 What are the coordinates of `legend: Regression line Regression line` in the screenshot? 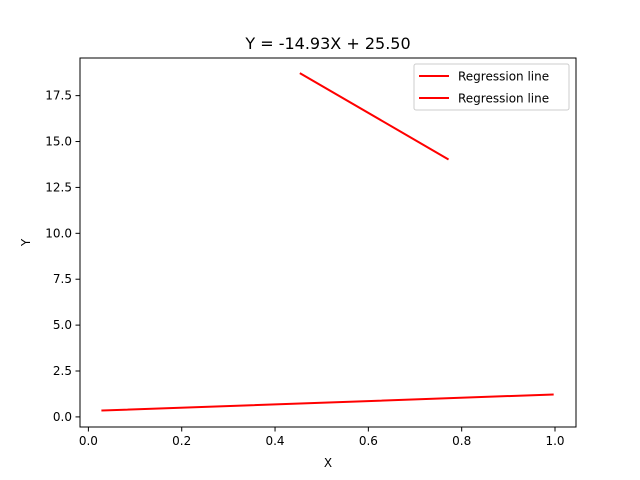 It's located at (491, 87).